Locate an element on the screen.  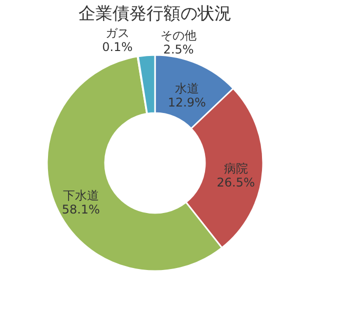
slice-label: 病院 is located at coordinates (236, 169).